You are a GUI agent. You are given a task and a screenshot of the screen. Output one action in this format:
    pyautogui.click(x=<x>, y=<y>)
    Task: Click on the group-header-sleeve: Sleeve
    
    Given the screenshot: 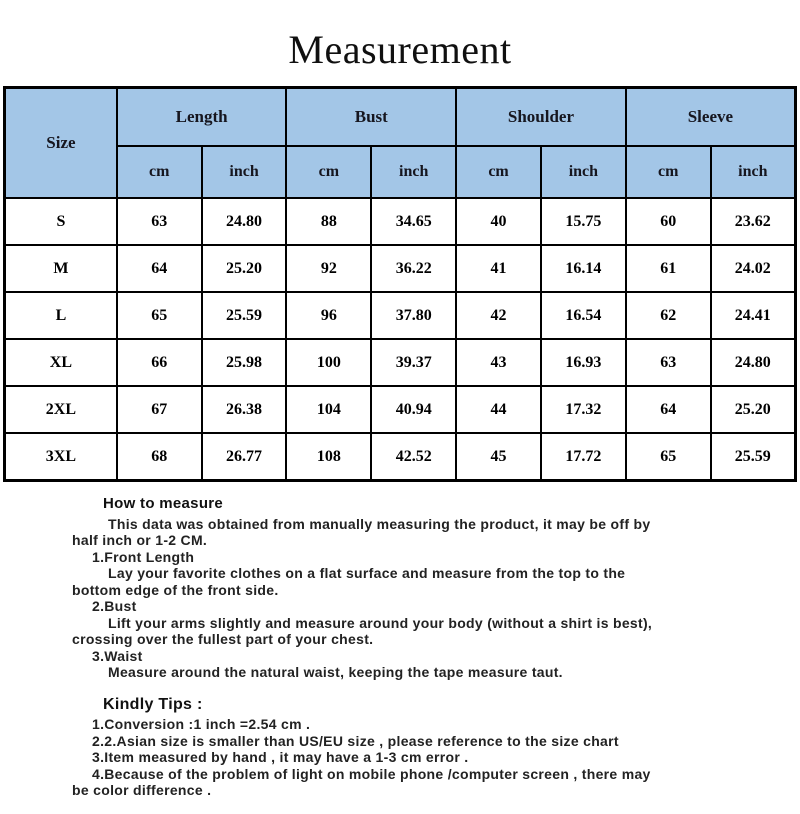 What is the action you would take?
    pyautogui.click(x=710, y=116)
    